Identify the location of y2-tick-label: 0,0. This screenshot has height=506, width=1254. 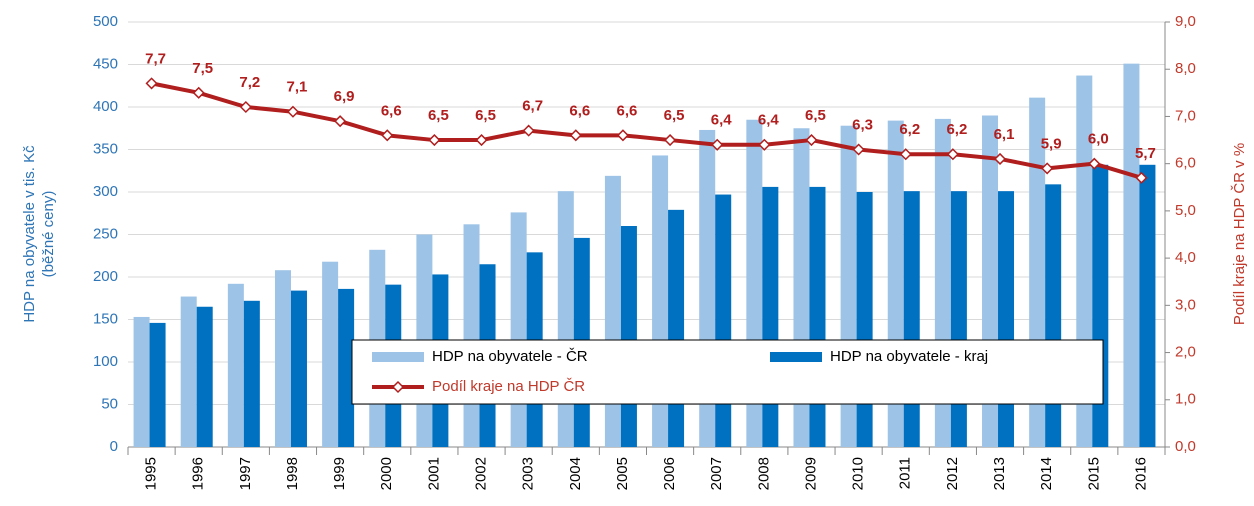
(1185, 446).